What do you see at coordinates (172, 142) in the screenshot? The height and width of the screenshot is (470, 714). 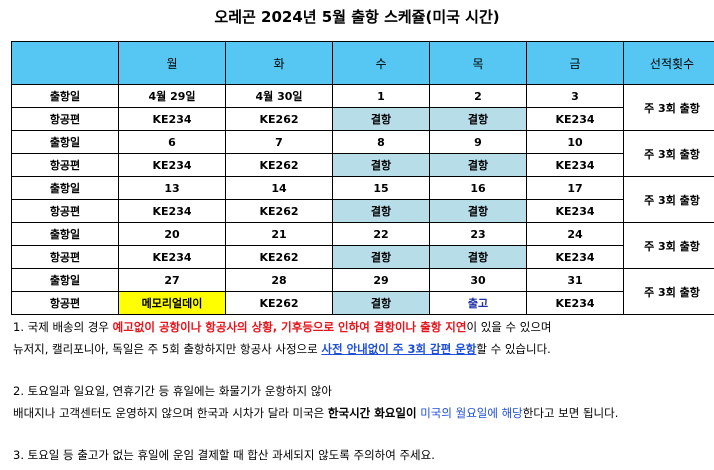 I see `departure-date-cell: 6` at bounding box center [172, 142].